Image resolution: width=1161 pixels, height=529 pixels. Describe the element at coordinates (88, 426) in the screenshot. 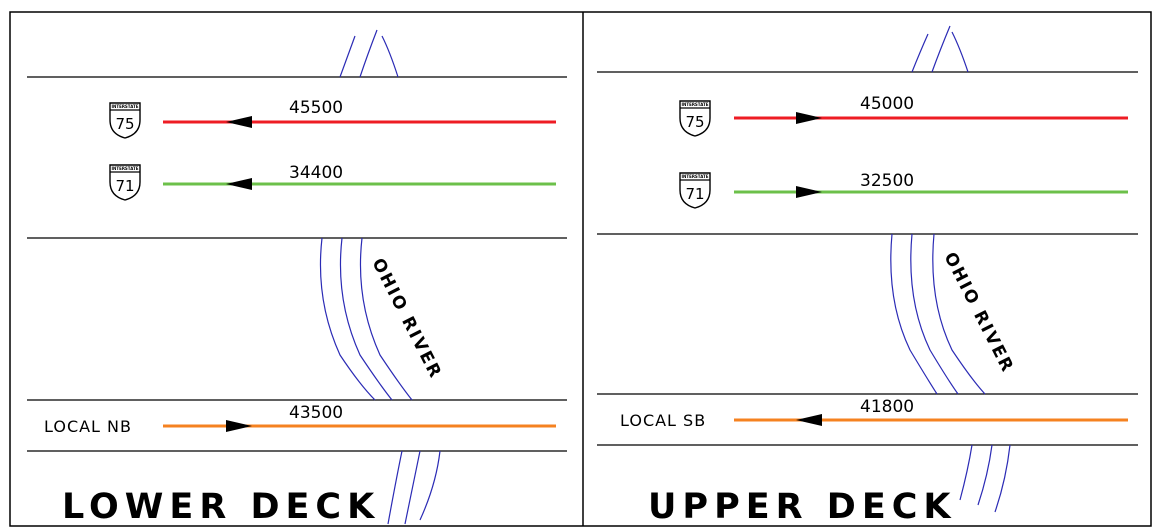

I see `lower-local-label: LOCAL NB` at that location.